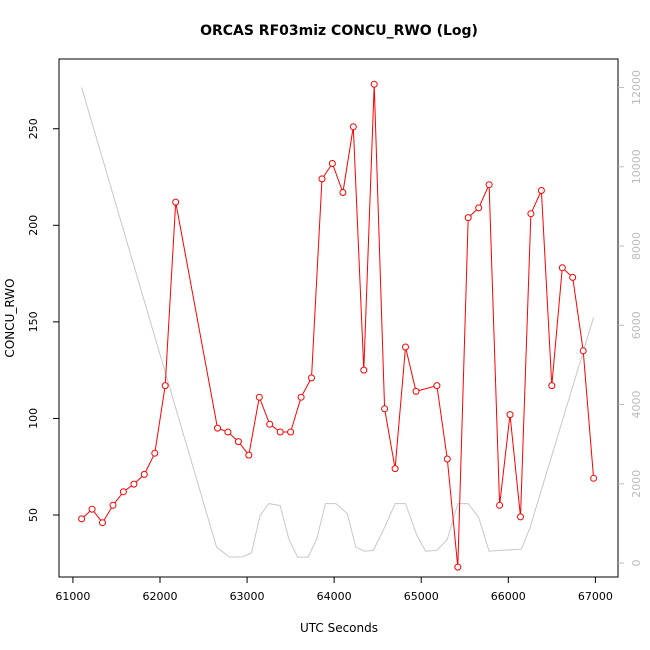 This screenshot has width=650, height=650. I want to click on x-tick-label: 67000, so click(595, 596).